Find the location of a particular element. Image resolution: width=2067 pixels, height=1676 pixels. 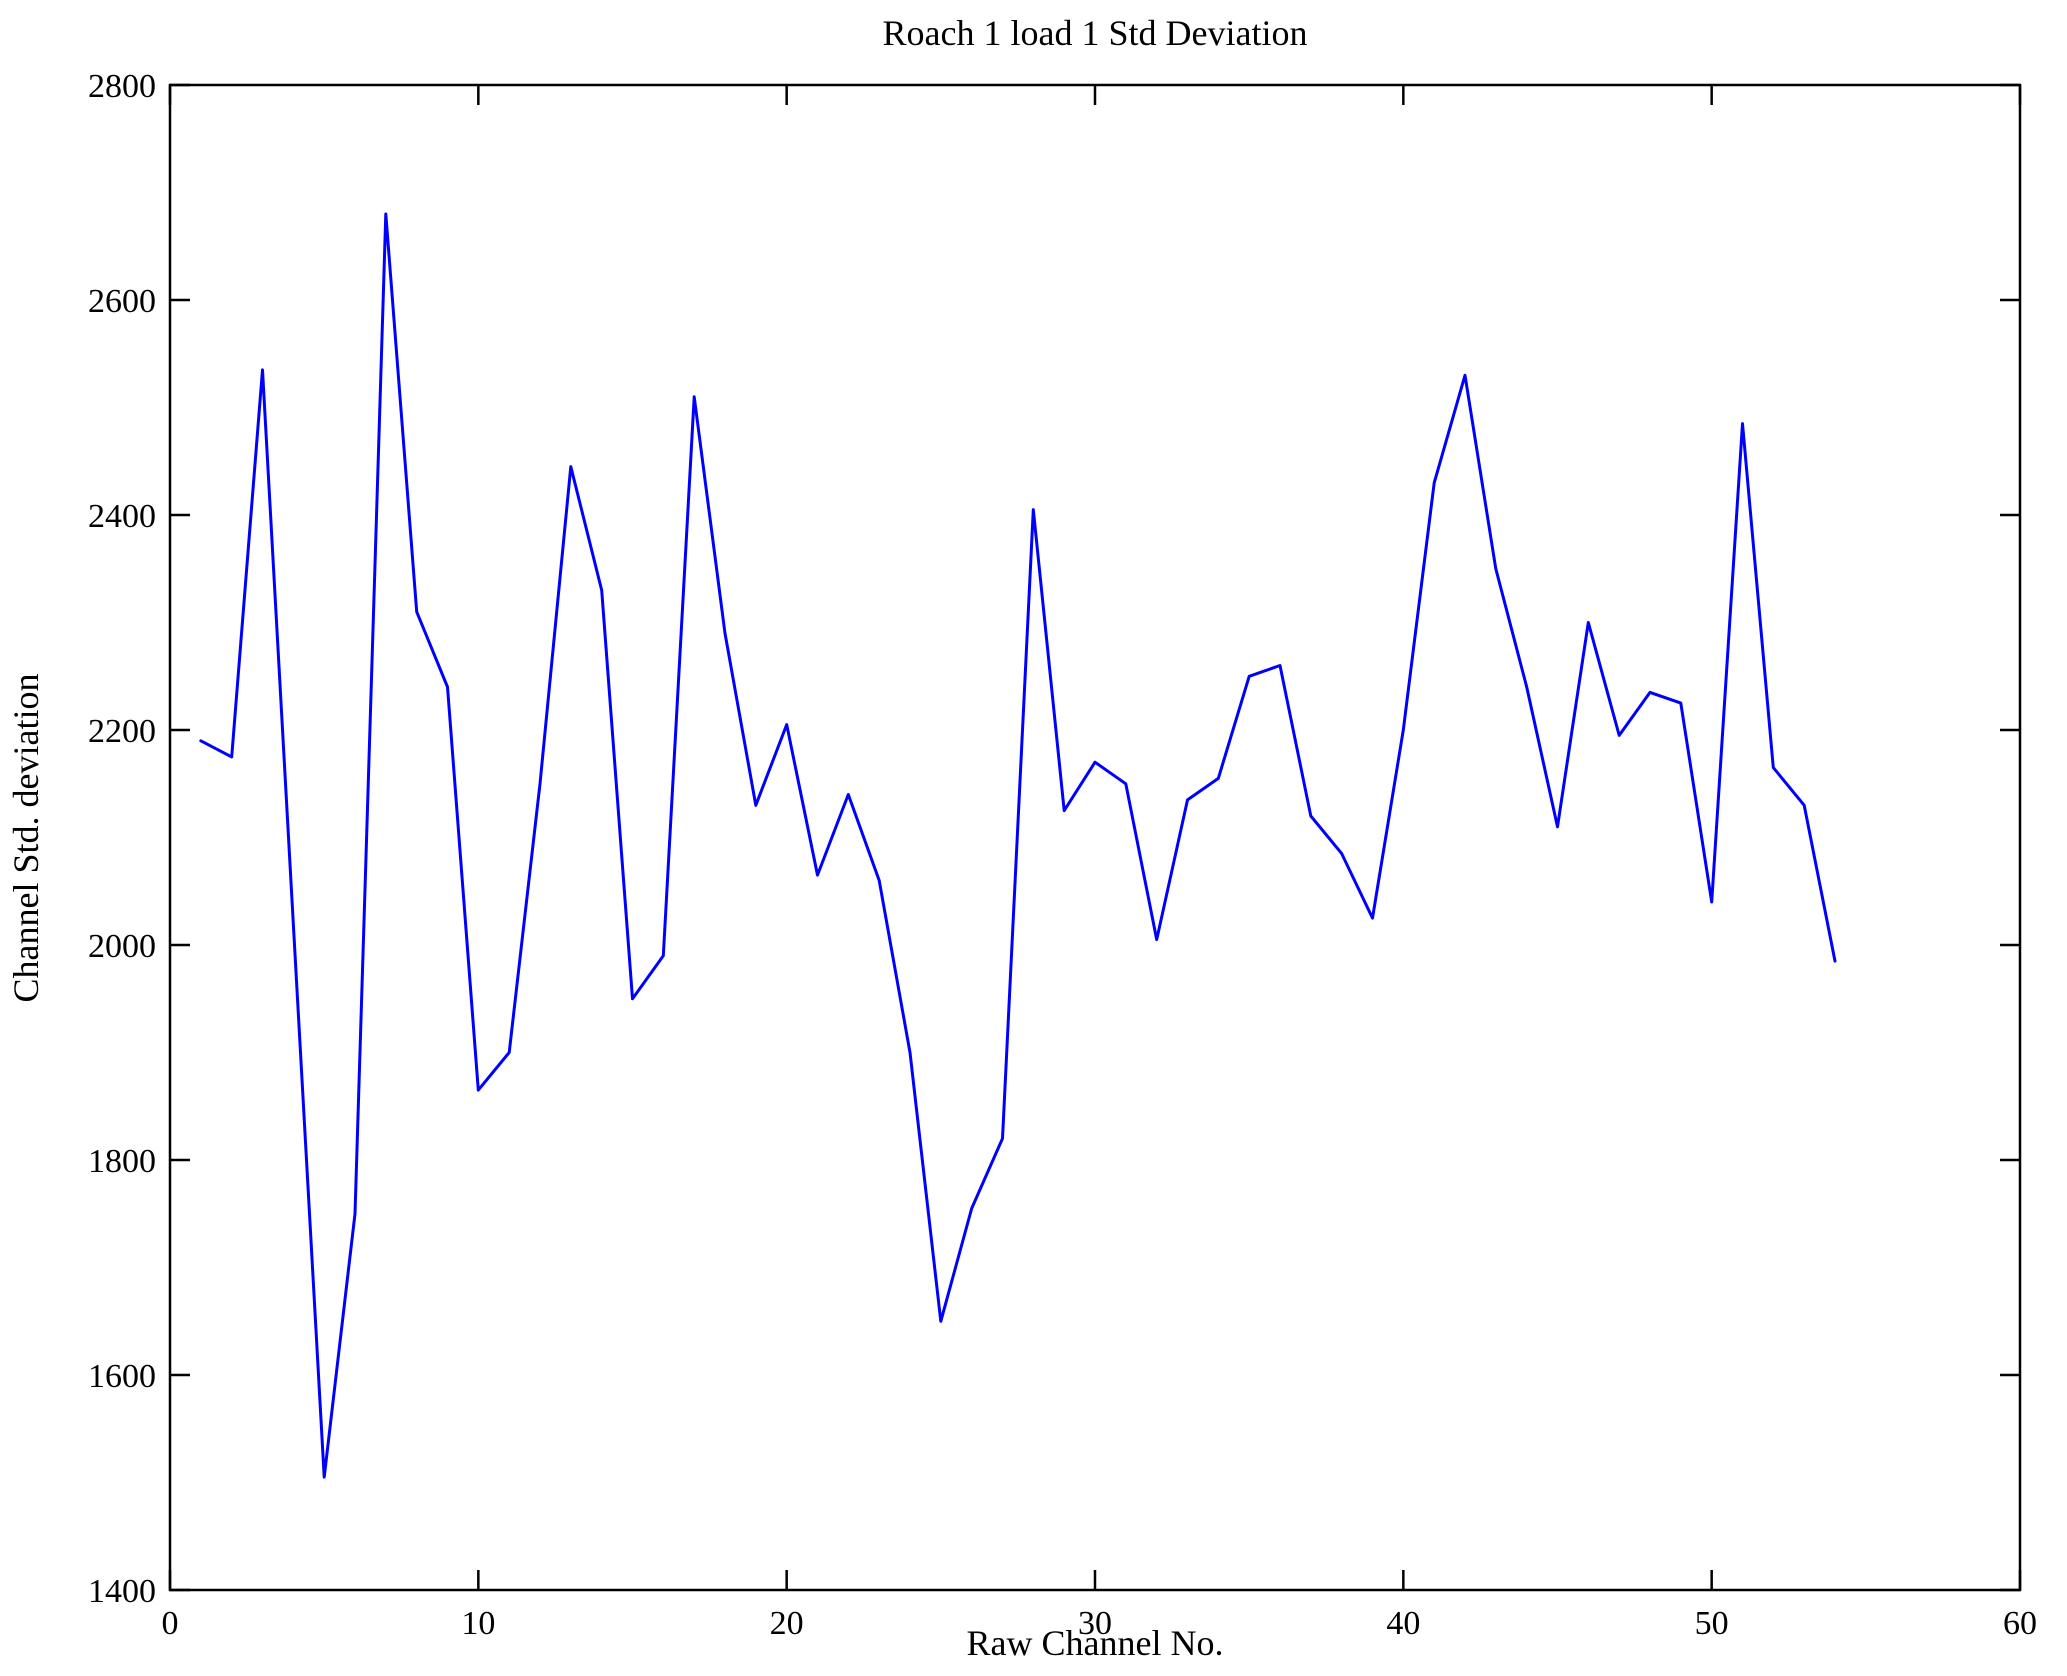

x-tick-label: 0 is located at coordinates (170, 1623).